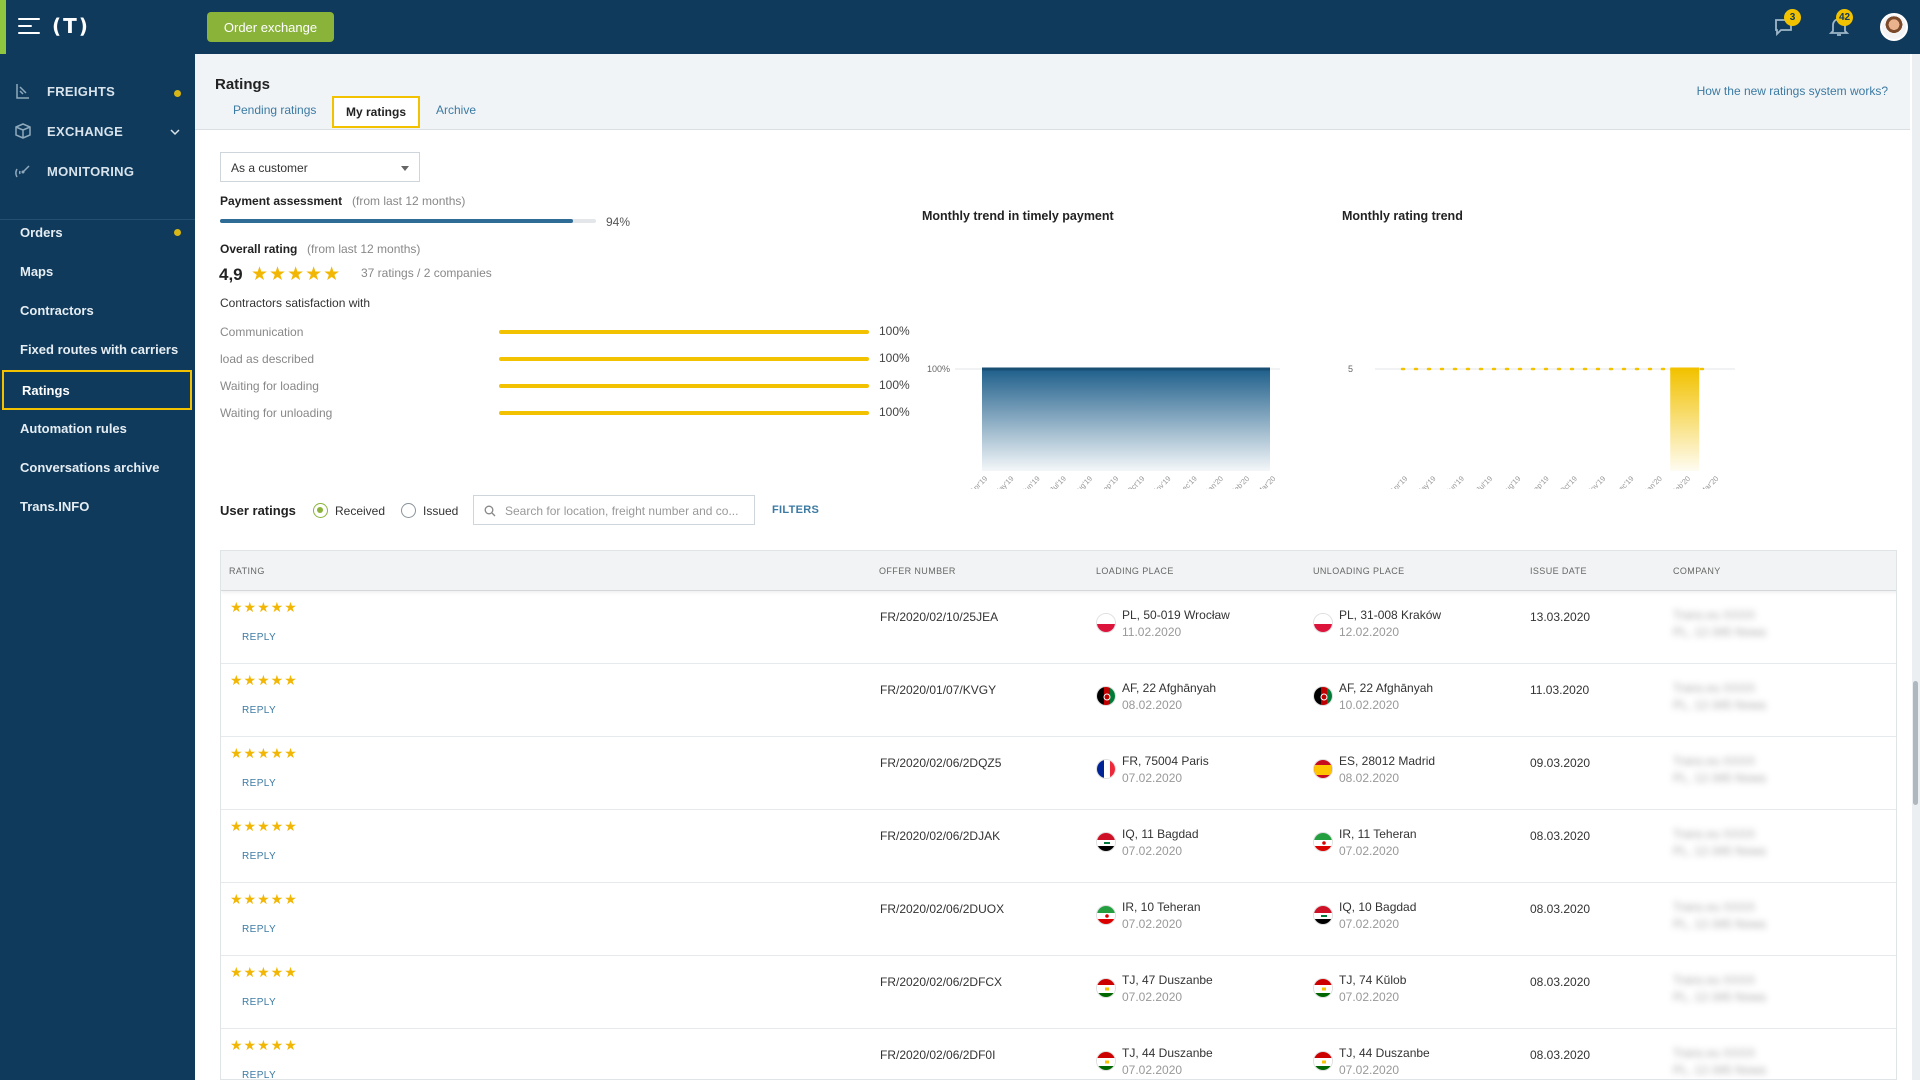  What do you see at coordinates (441, 511) in the screenshot?
I see `issued-label: Issued` at bounding box center [441, 511].